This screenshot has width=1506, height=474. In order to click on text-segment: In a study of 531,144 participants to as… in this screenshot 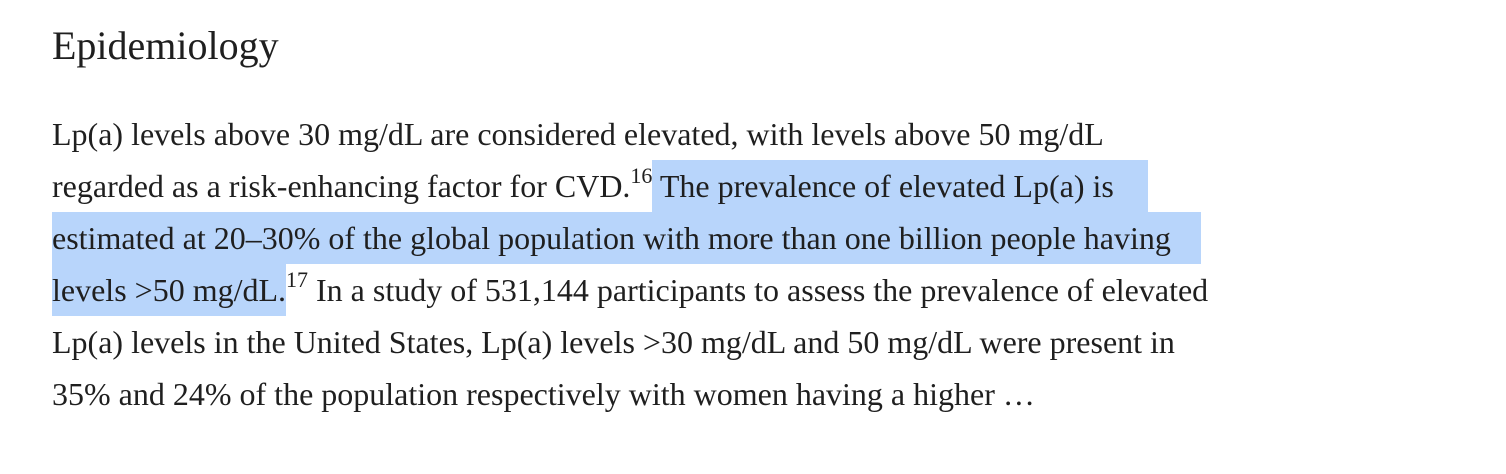, I will do `click(758, 290)`.